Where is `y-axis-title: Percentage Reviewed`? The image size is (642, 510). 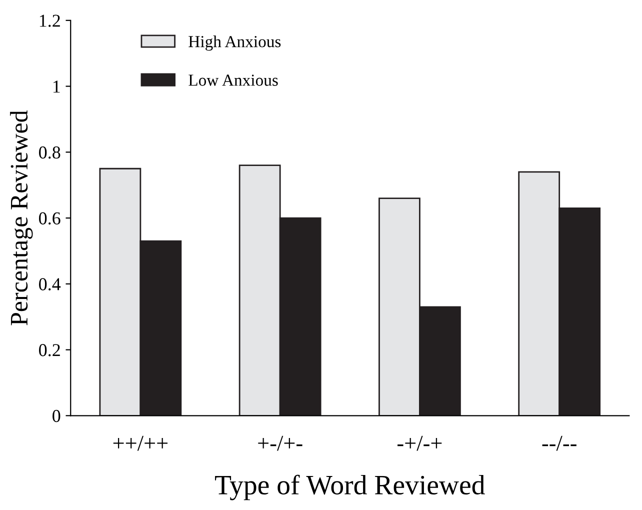 y-axis-title: Percentage Reviewed is located at coordinates (21, 218).